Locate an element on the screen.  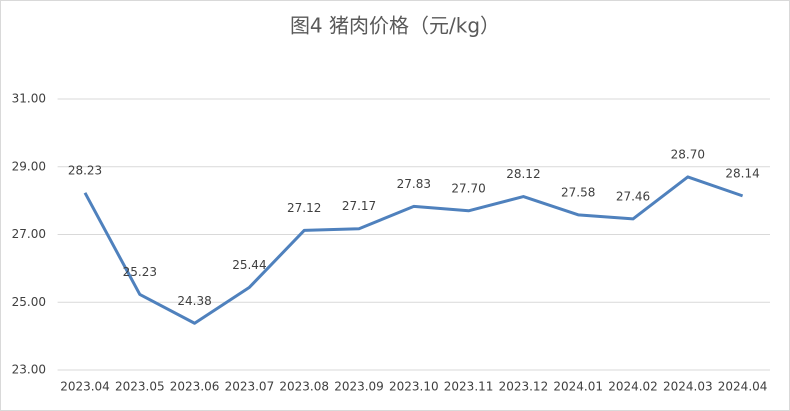
y-tick-label: 25.00 is located at coordinates (29, 302).